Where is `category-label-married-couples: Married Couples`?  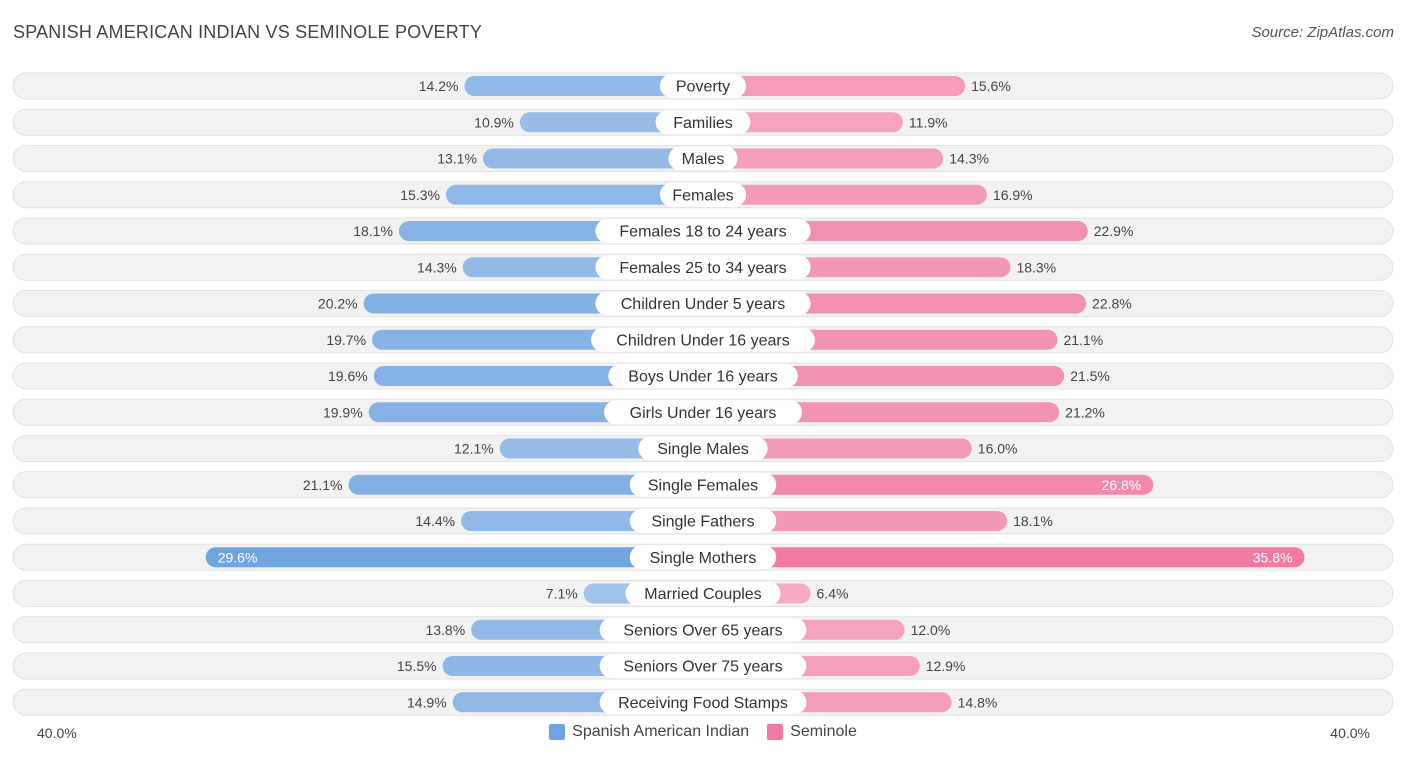 category-label-married-couples: Married Couples is located at coordinates (702, 594).